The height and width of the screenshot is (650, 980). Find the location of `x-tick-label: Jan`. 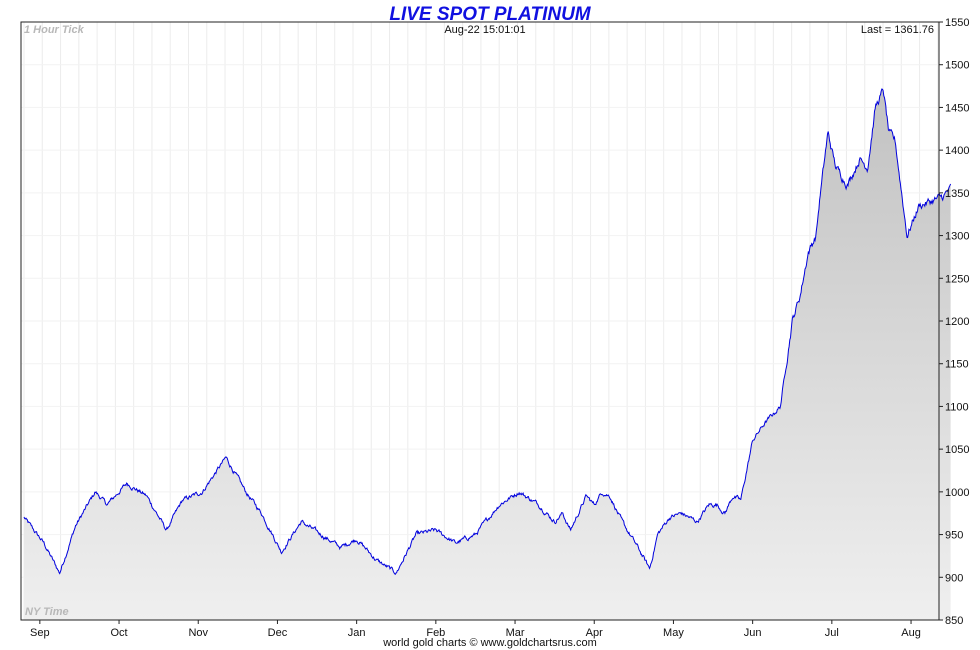

x-tick-label: Jan is located at coordinates (357, 633).